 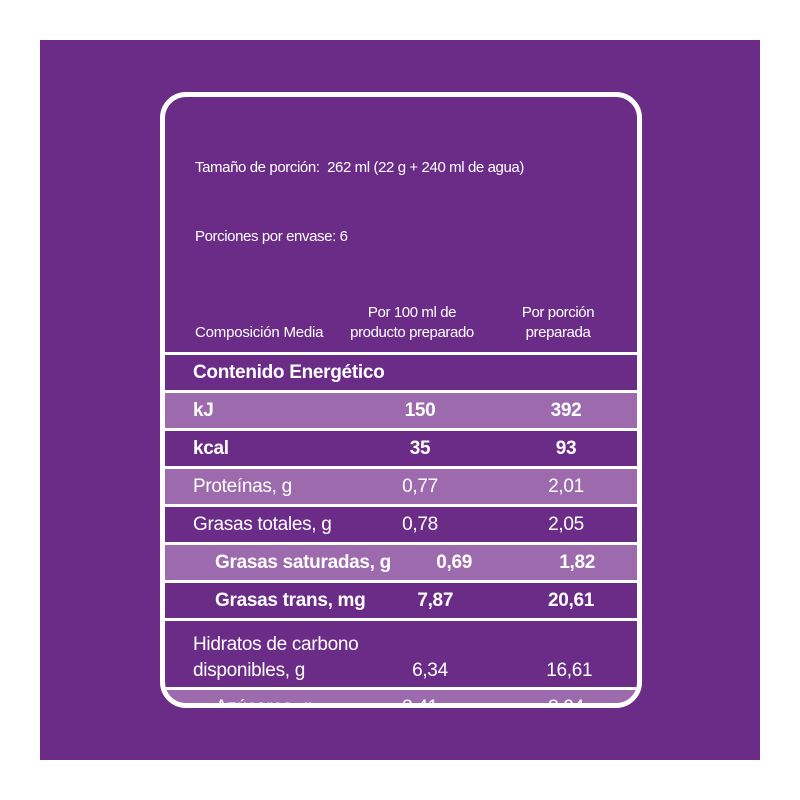 What do you see at coordinates (430, 670) in the screenshot?
I see `row-value-per-100ml: 6,34` at bounding box center [430, 670].